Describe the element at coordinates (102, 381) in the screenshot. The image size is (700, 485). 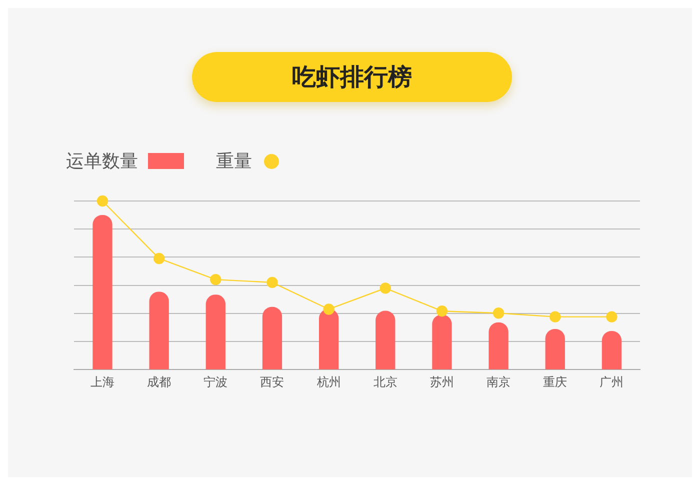
I see `x-tick-label: 上海` at that location.